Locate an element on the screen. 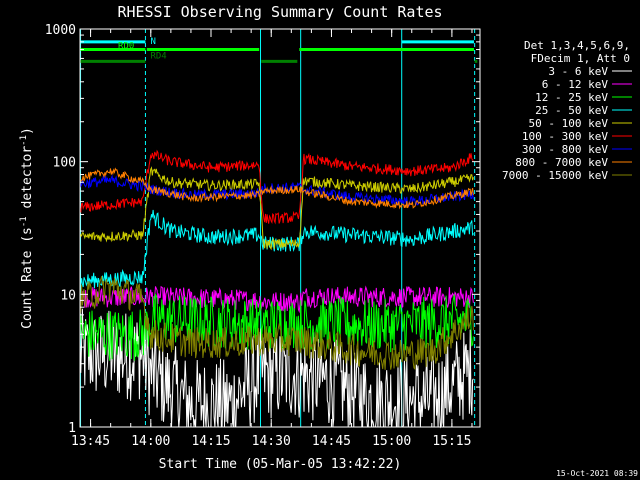  x-axis-label: Start Time (05-Mar-05 13:42:22) is located at coordinates (280, 464).